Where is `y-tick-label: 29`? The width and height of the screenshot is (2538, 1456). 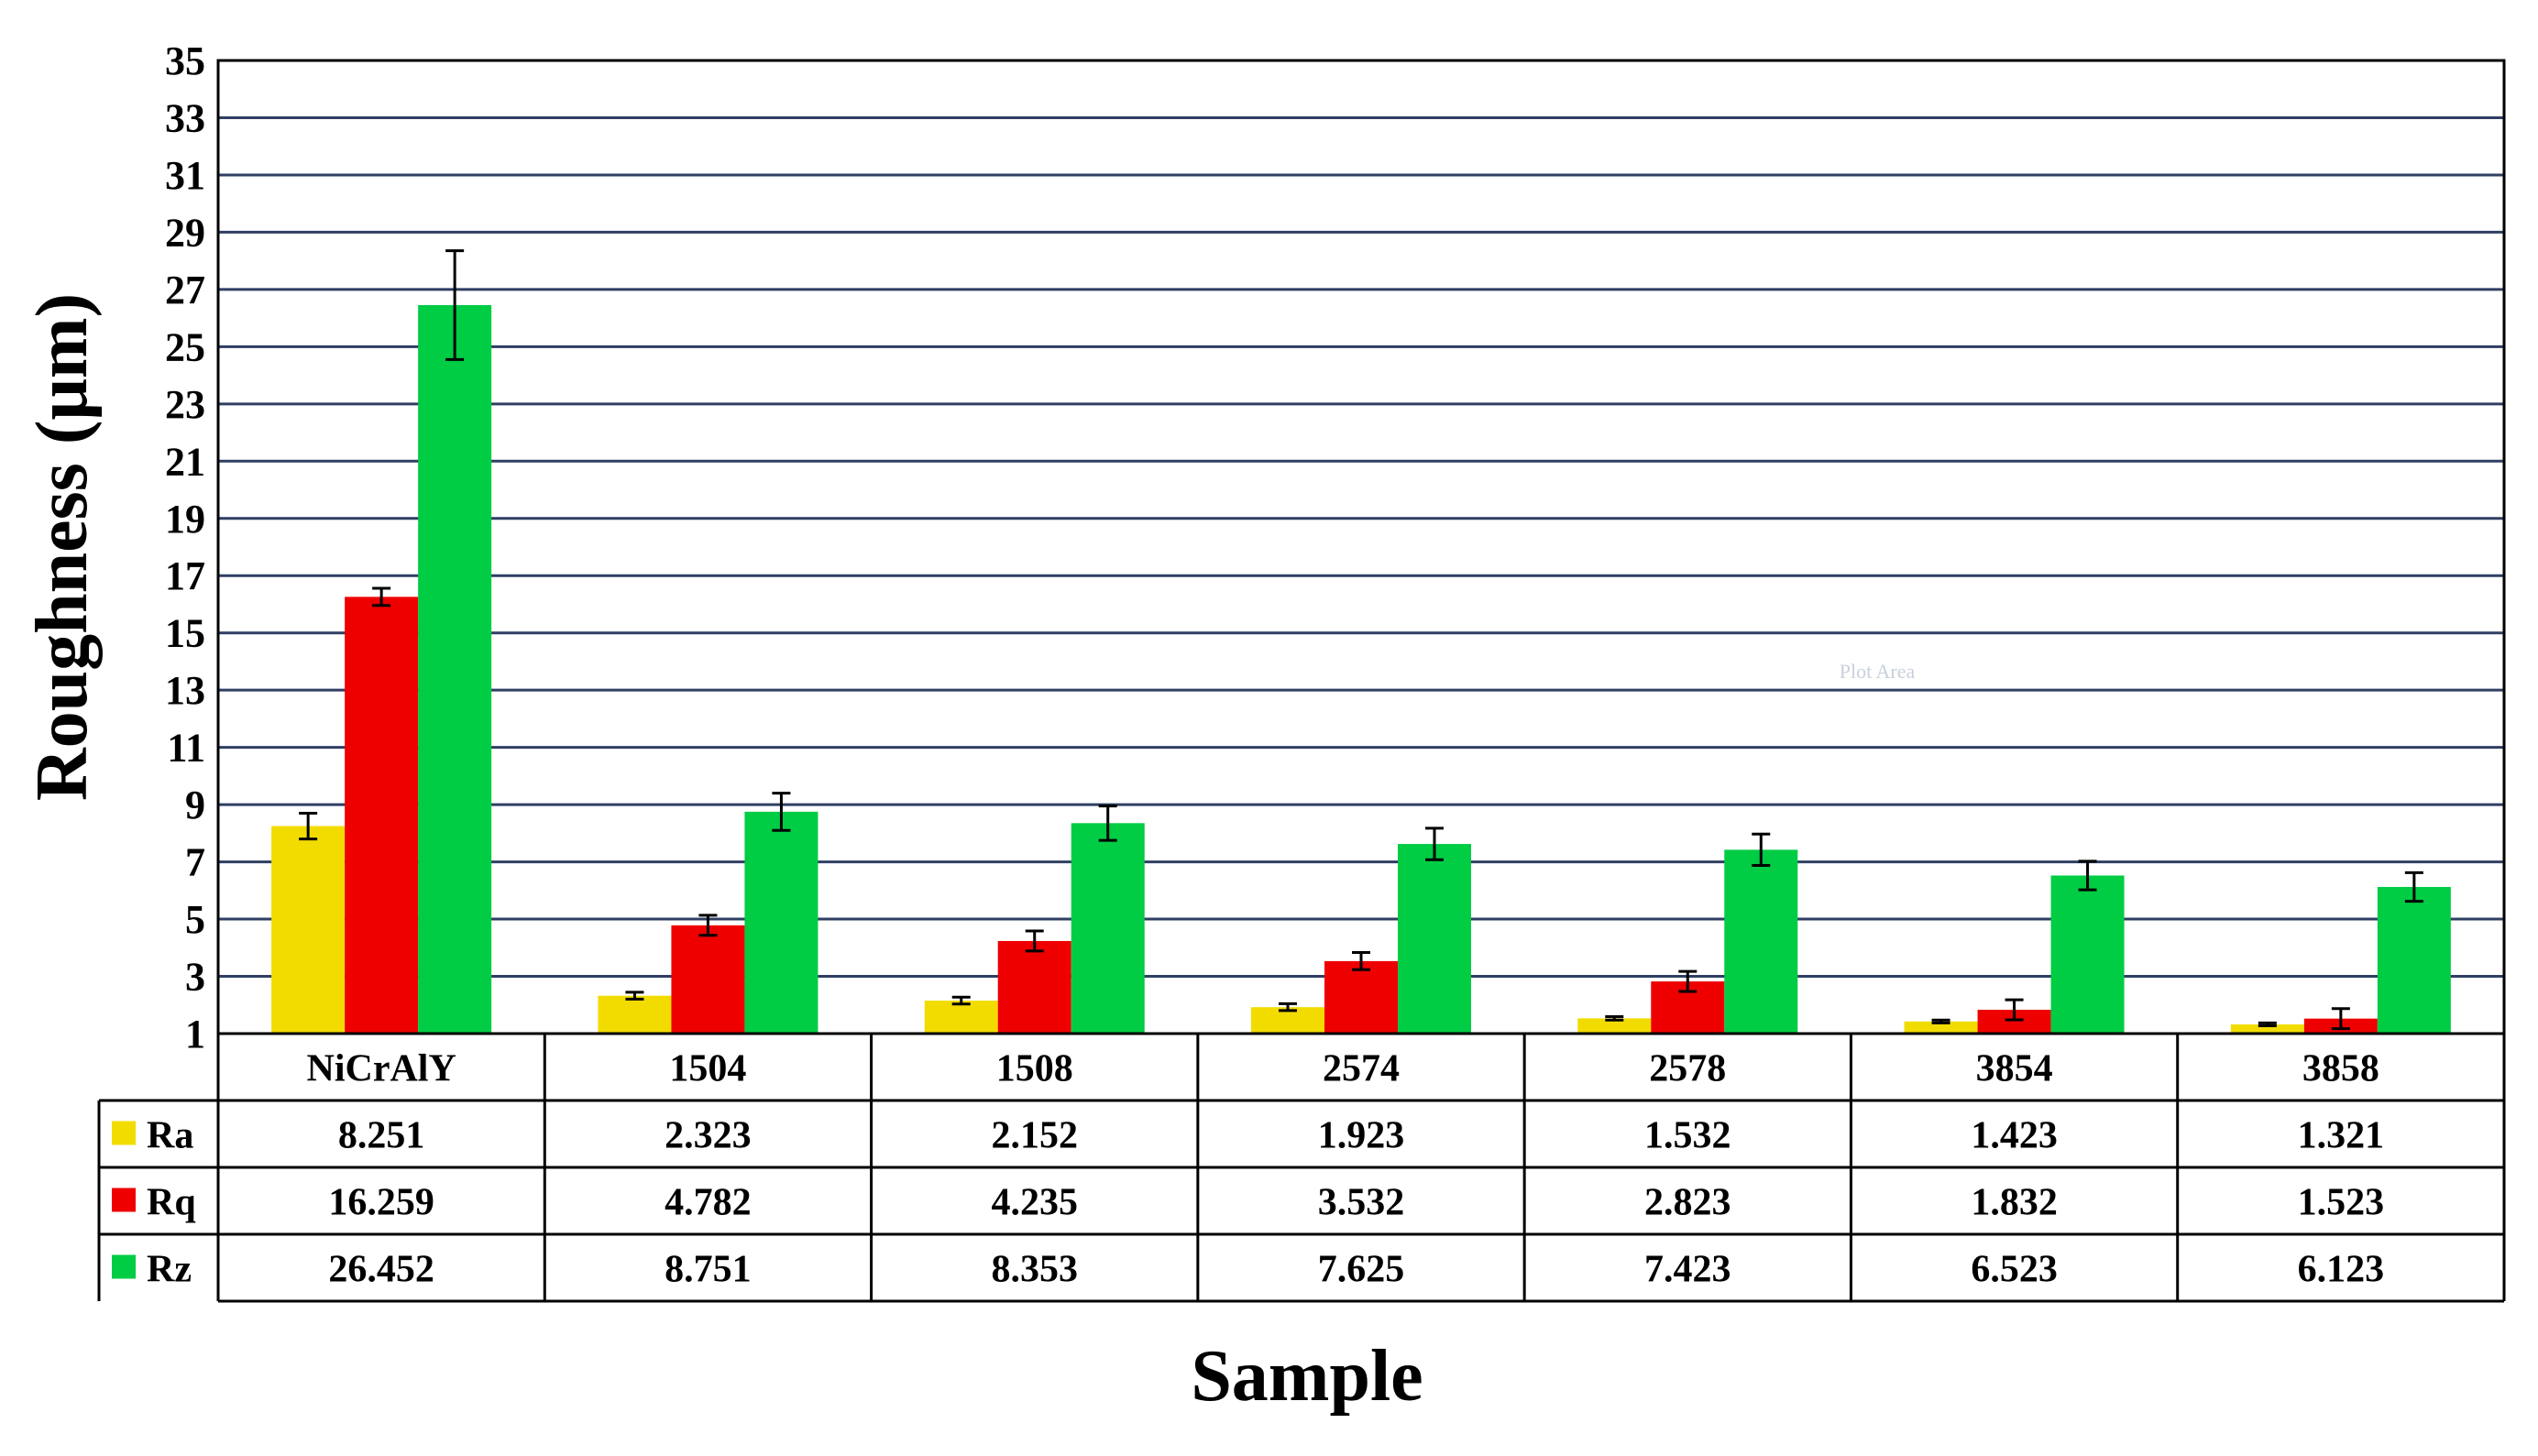
y-tick-label: 29 is located at coordinates (185, 232).